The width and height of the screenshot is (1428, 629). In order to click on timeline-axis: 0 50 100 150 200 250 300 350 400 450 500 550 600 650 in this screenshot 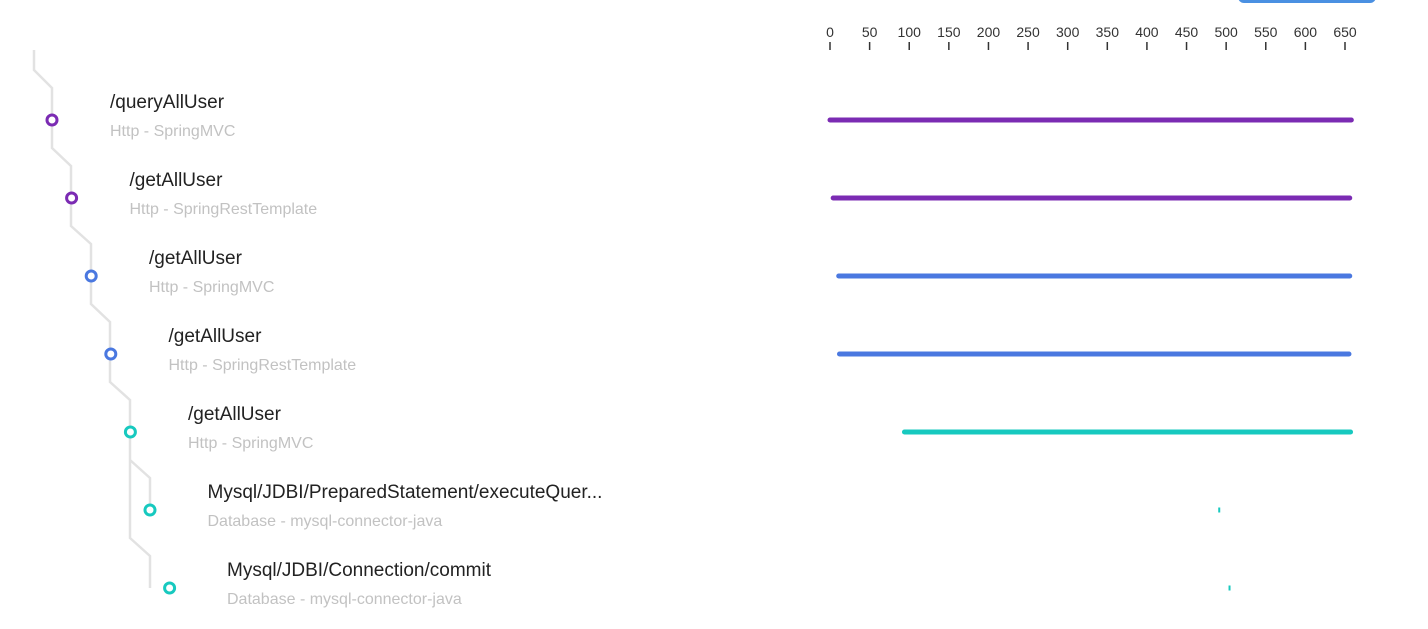, I will do `click(1091, 37)`.